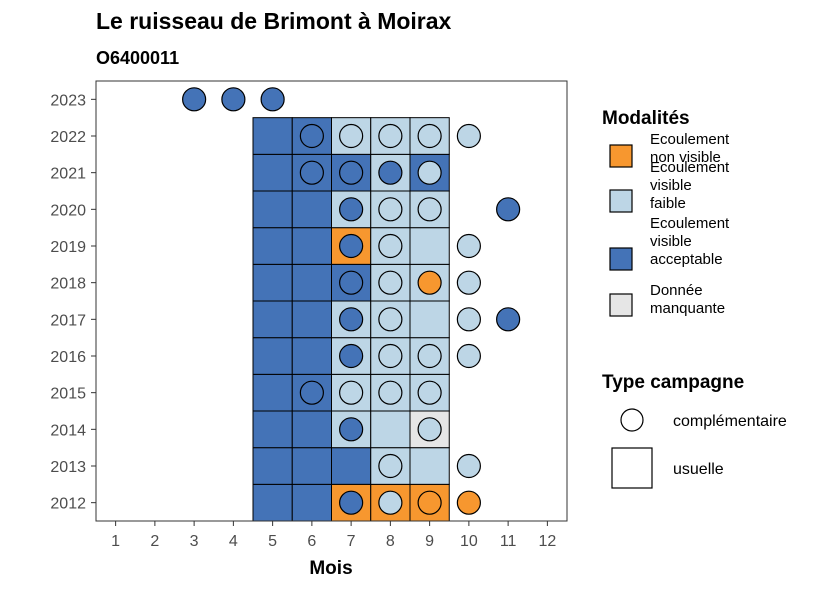 This screenshot has width=826, height=590. What do you see at coordinates (68, 320) in the screenshot?
I see `y-tick-label-2017: 2017` at bounding box center [68, 320].